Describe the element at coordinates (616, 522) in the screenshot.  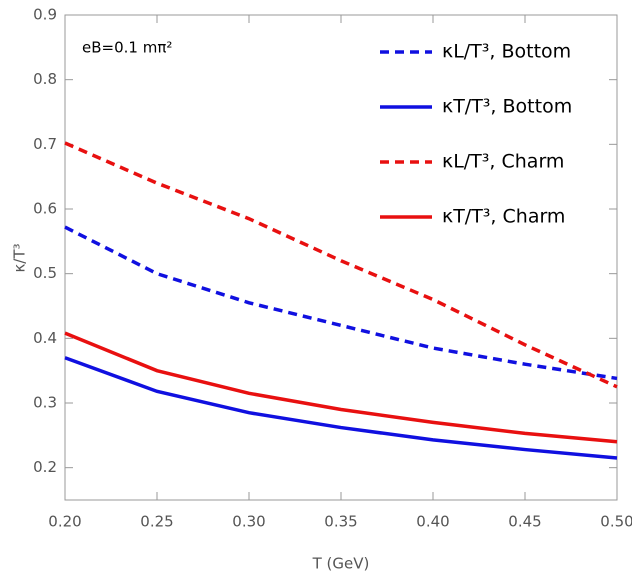
I see `x-tick-label: 0.50` at that location.